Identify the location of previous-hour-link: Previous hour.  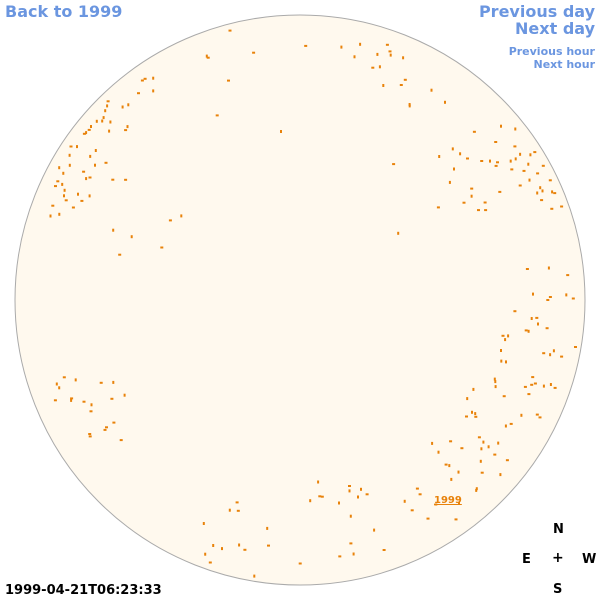
(551, 51).